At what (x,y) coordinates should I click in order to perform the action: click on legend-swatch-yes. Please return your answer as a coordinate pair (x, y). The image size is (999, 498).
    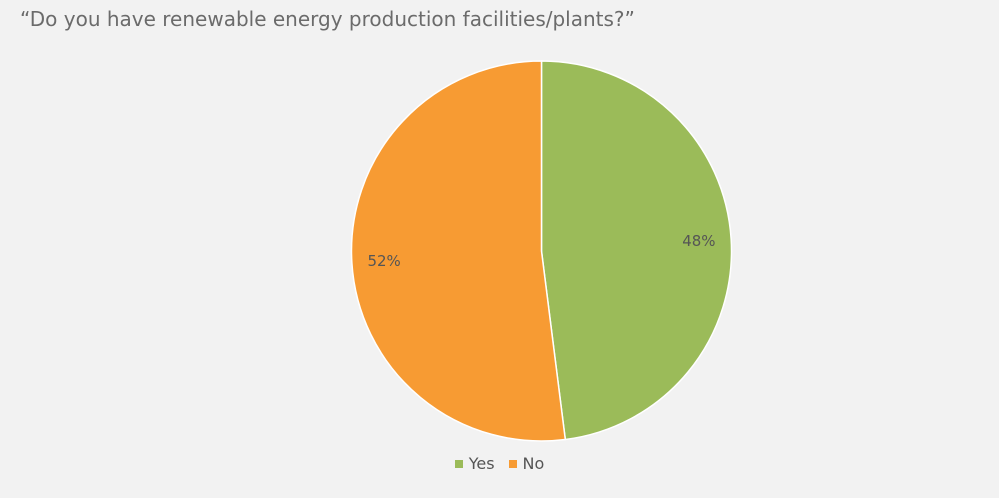
    Looking at the image, I should click on (458, 463).